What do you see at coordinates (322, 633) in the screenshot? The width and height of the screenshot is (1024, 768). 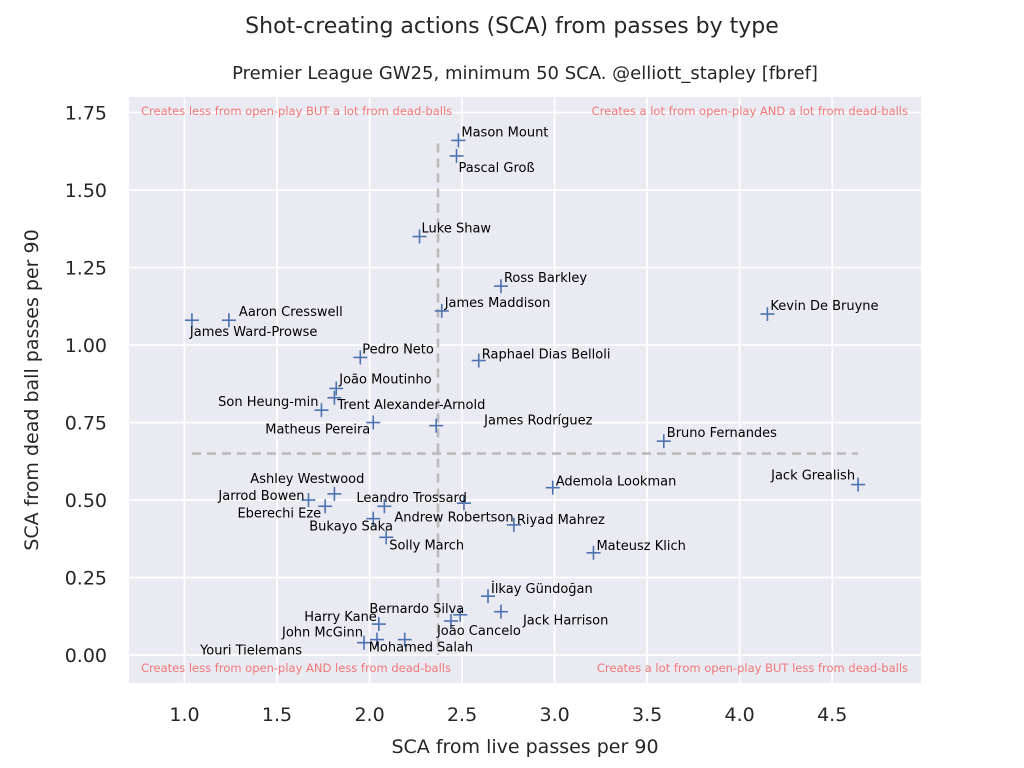 I see `point-label: John McGinn` at bounding box center [322, 633].